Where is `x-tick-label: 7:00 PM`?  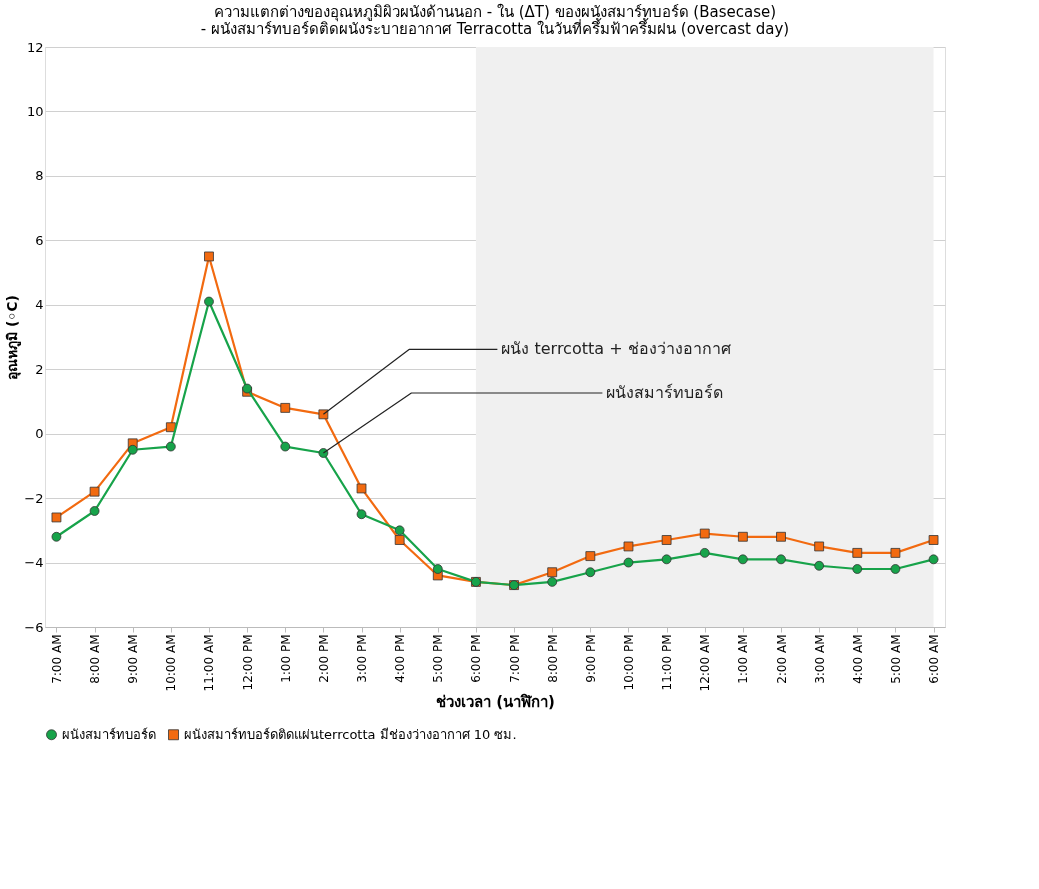
x-tick-label: 7:00 PM is located at coordinates (514, 658).